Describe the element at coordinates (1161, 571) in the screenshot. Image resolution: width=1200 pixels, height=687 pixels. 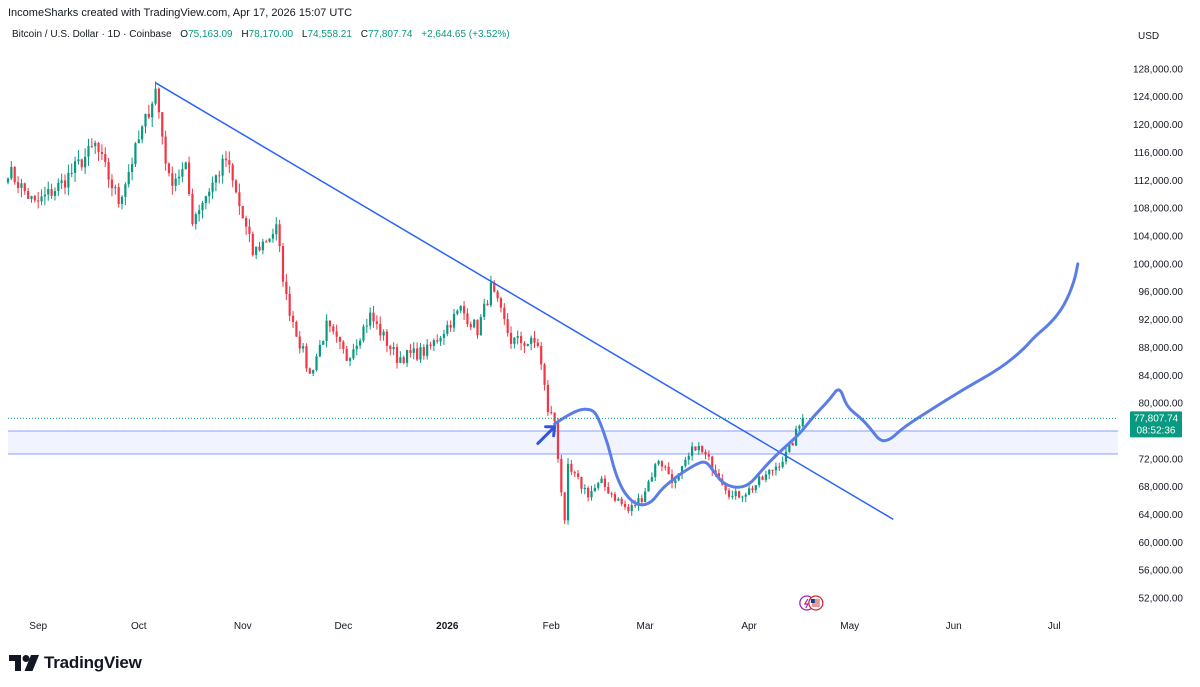
I see `price-tick-label: 56,000.00` at that location.